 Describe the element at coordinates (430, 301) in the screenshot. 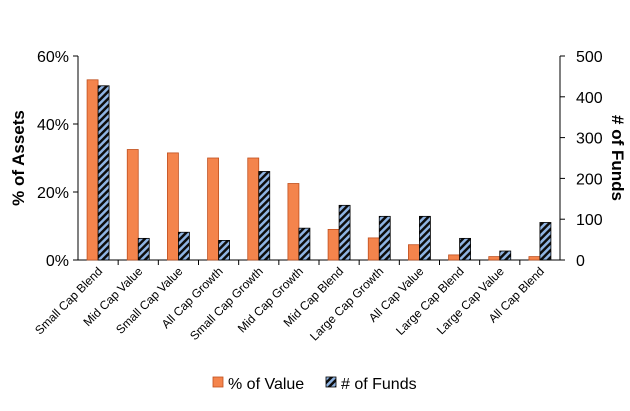

I see `category-label: Large Cap Blend` at that location.